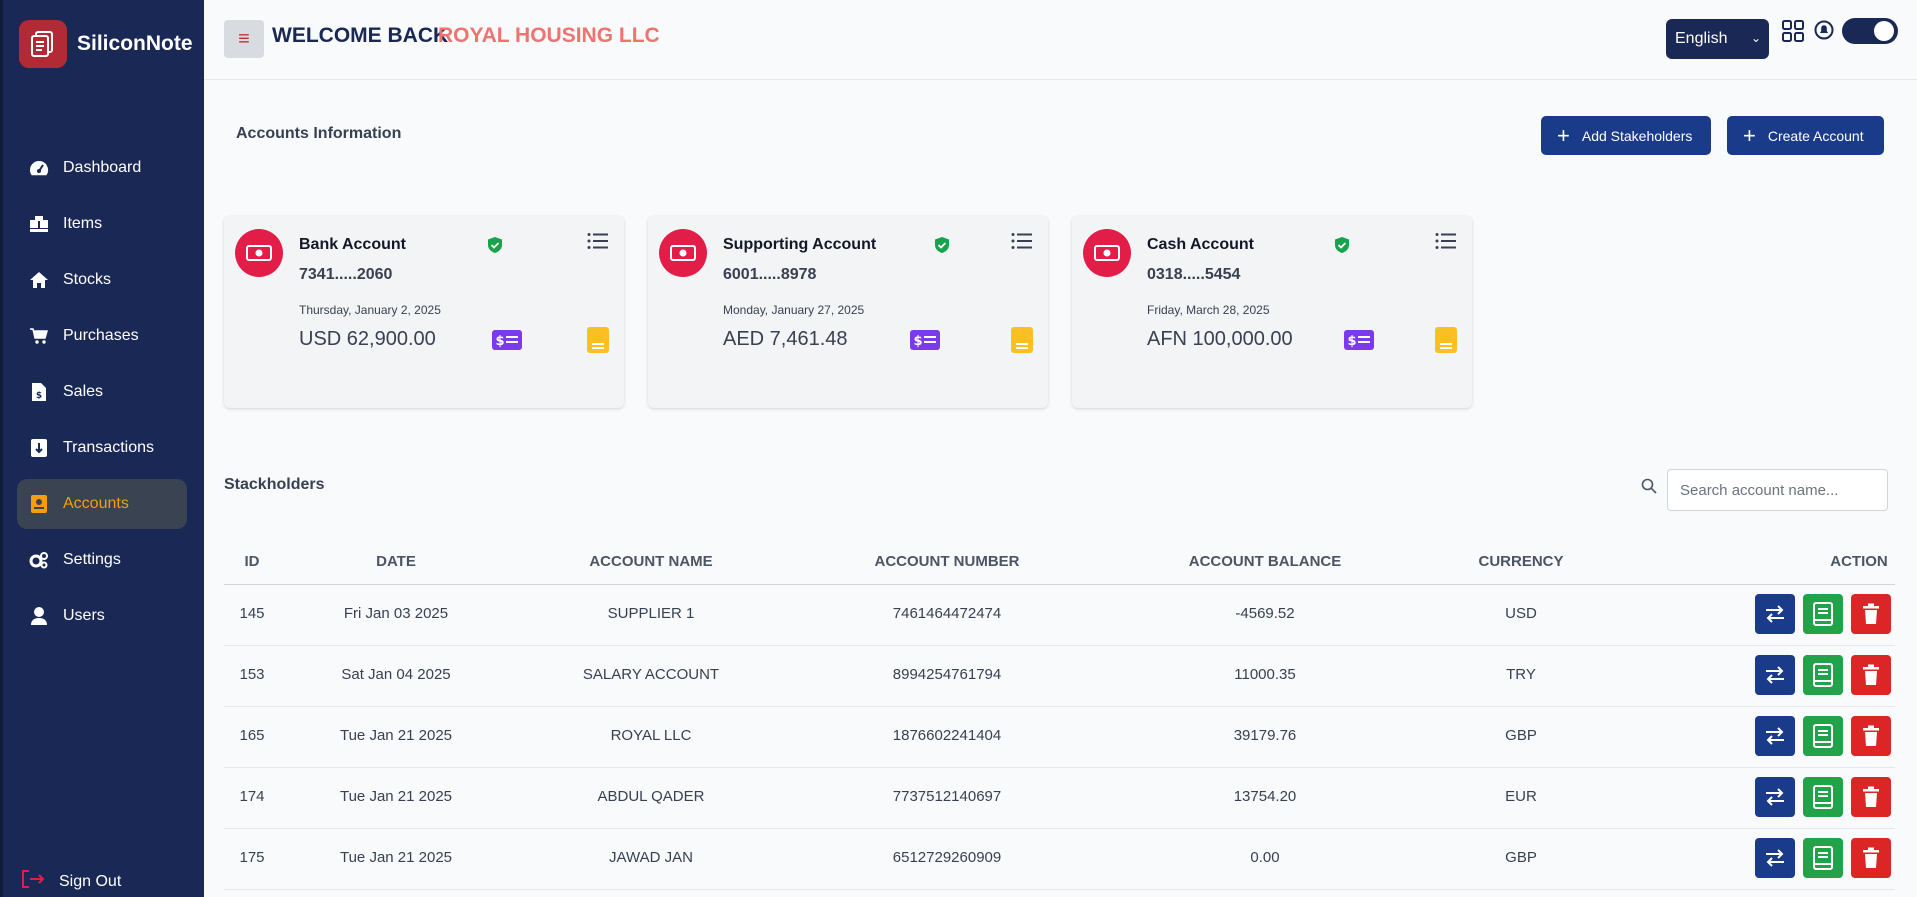 Image resolution: width=1917 pixels, height=897 pixels. What do you see at coordinates (396, 674) in the screenshot?
I see `cell-date: Sat Jan 04 2025` at bounding box center [396, 674].